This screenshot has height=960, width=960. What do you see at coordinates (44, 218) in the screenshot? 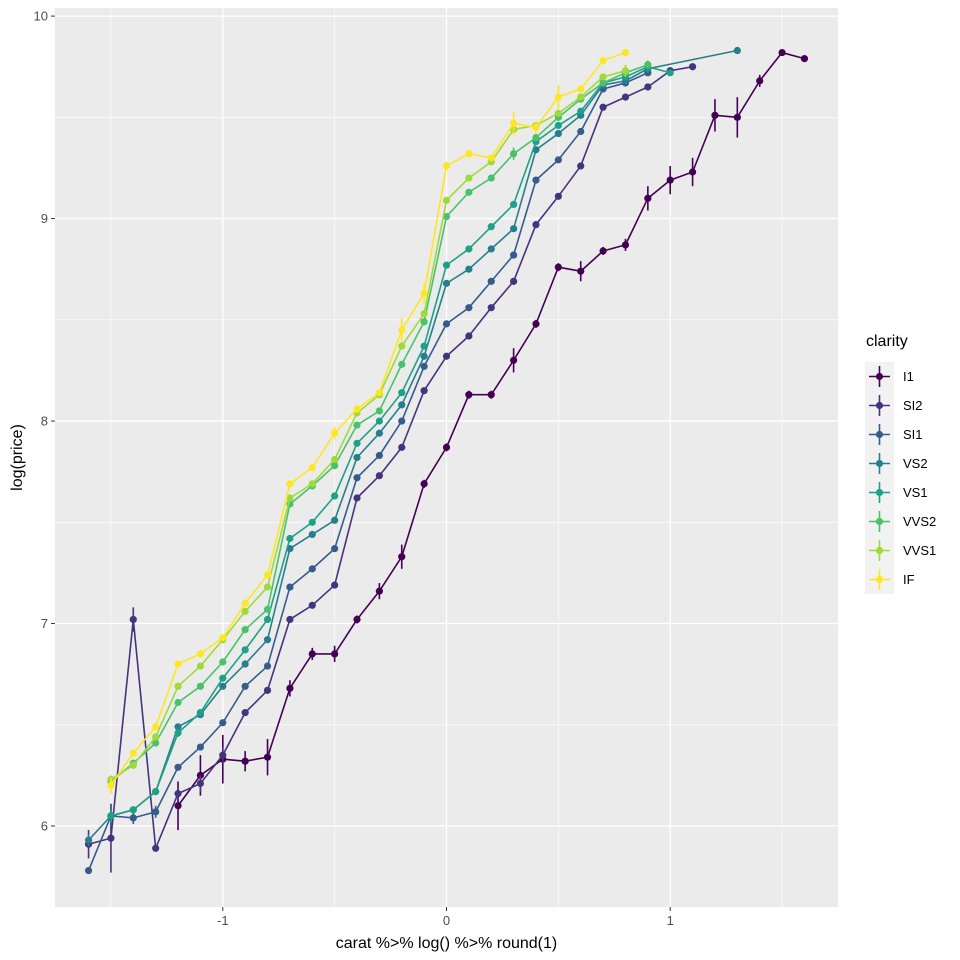
I see `y-tick-label: 9` at bounding box center [44, 218].